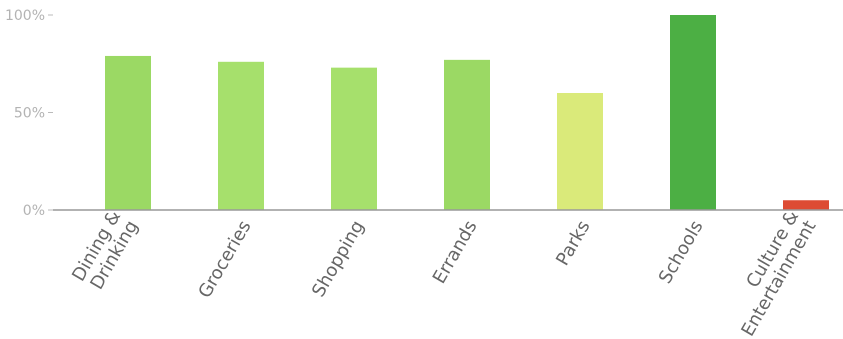 This screenshot has width=843, height=339. Describe the element at coordinates (34, 211) in the screenshot. I see `y-tick-label: 0%` at that location.